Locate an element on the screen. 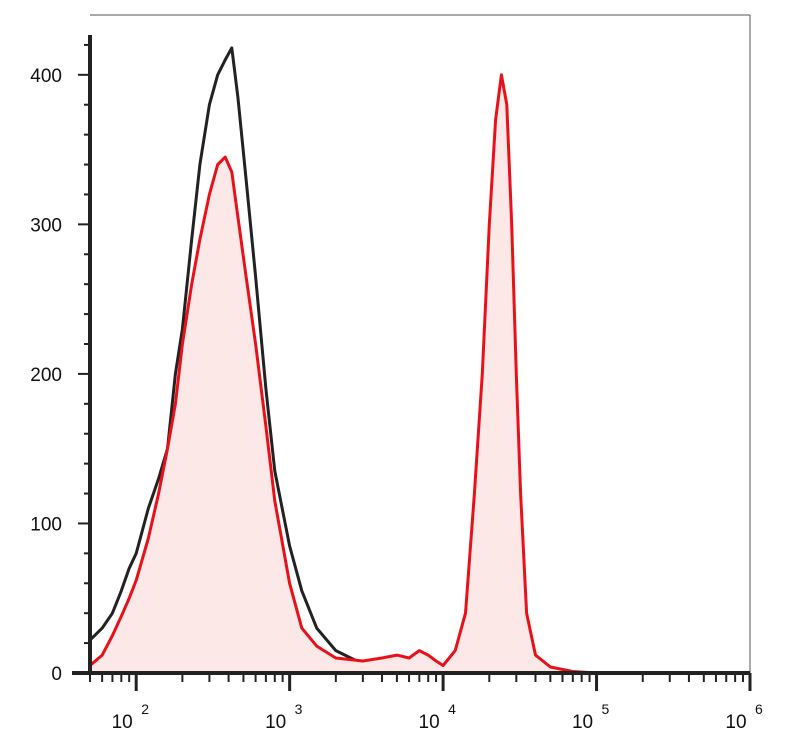 Image resolution: width=792 pixels, height=750 pixels. x-tick-label: 10 5 is located at coordinates (591, 717).